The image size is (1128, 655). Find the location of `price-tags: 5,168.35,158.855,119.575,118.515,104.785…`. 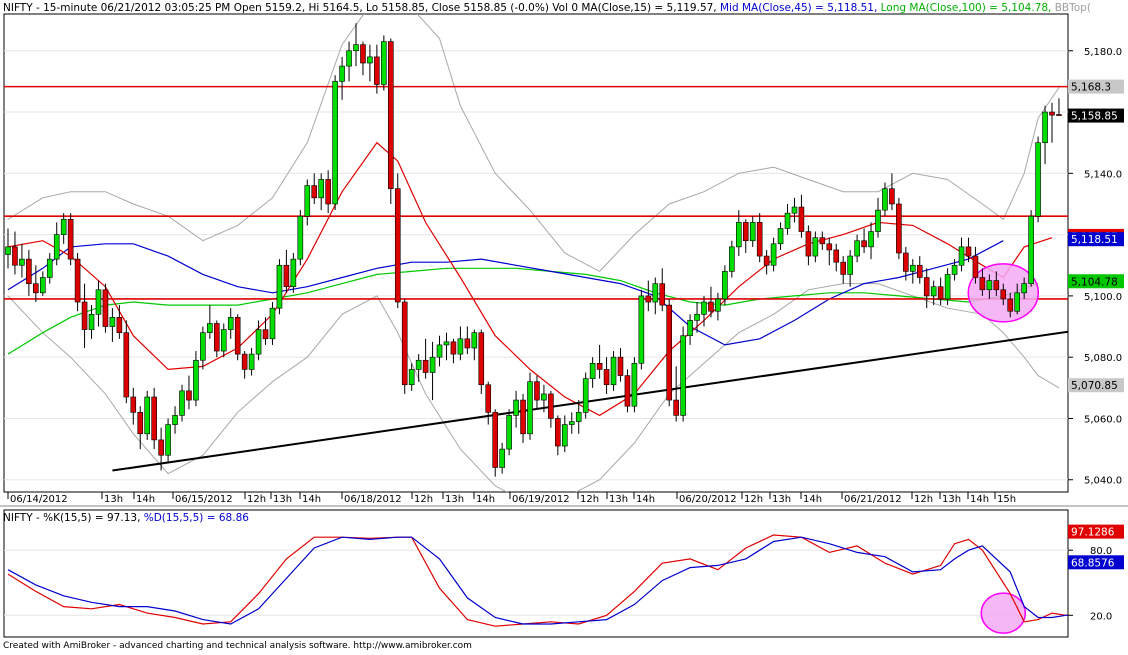

price-tags: 5,168.35,158.855,119.575,118.515,104.785… is located at coordinates (1096, 236).